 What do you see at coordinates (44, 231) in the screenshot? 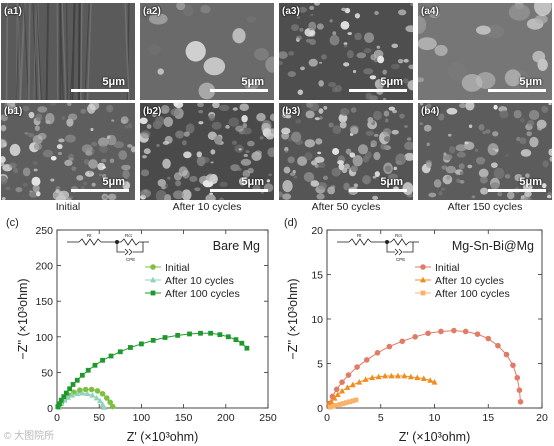
I see `y-tick-label: 250` at bounding box center [44, 231].